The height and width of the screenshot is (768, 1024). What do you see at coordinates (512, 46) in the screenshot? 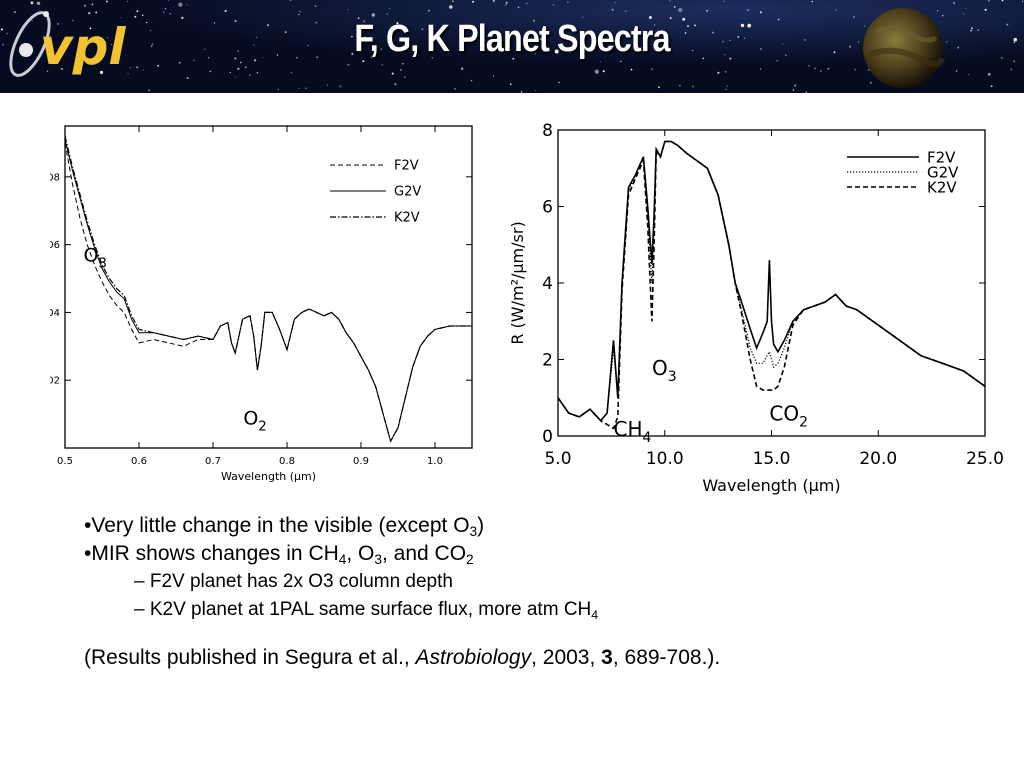
I see `starfield-background` at bounding box center [512, 46].